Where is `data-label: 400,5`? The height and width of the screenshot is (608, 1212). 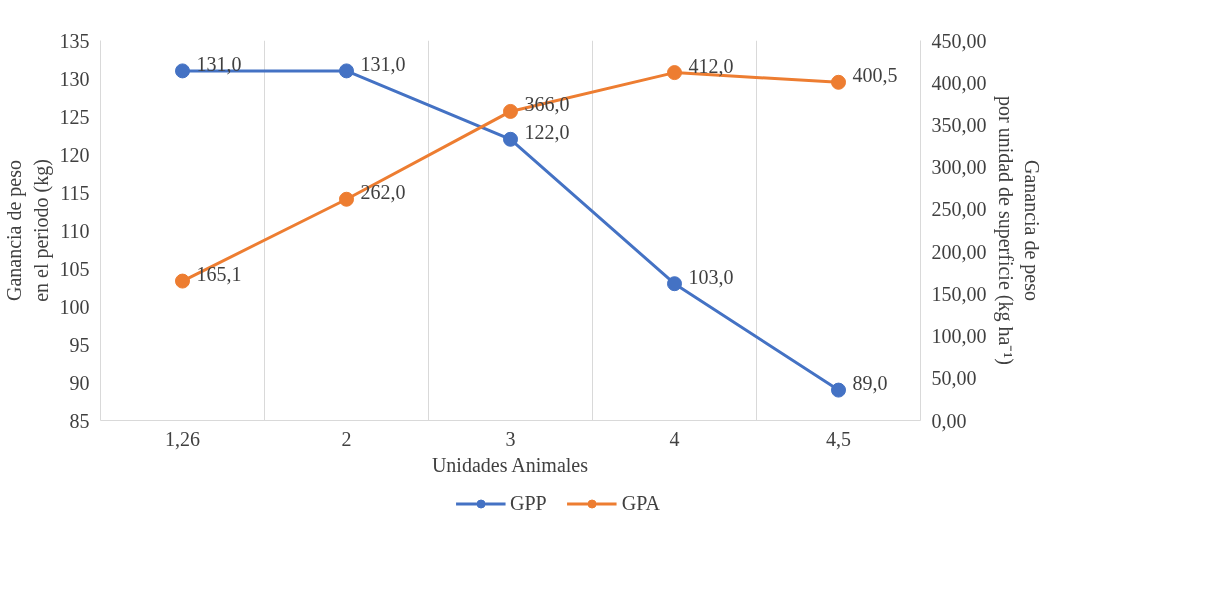 data-label: 400,5 is located at coordinates (875, 75).